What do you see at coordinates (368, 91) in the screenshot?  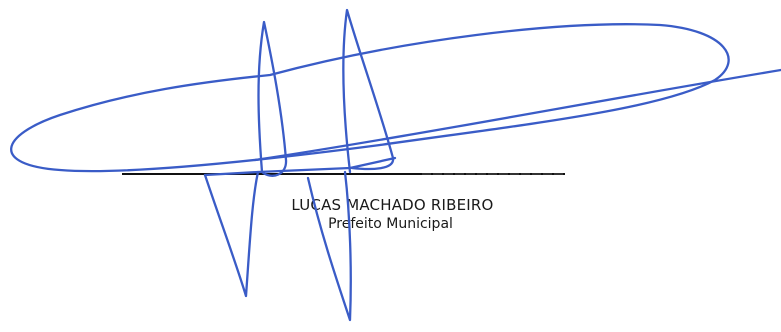 I see `signature-leg-right-stroke` at bounding box center [368, 91].